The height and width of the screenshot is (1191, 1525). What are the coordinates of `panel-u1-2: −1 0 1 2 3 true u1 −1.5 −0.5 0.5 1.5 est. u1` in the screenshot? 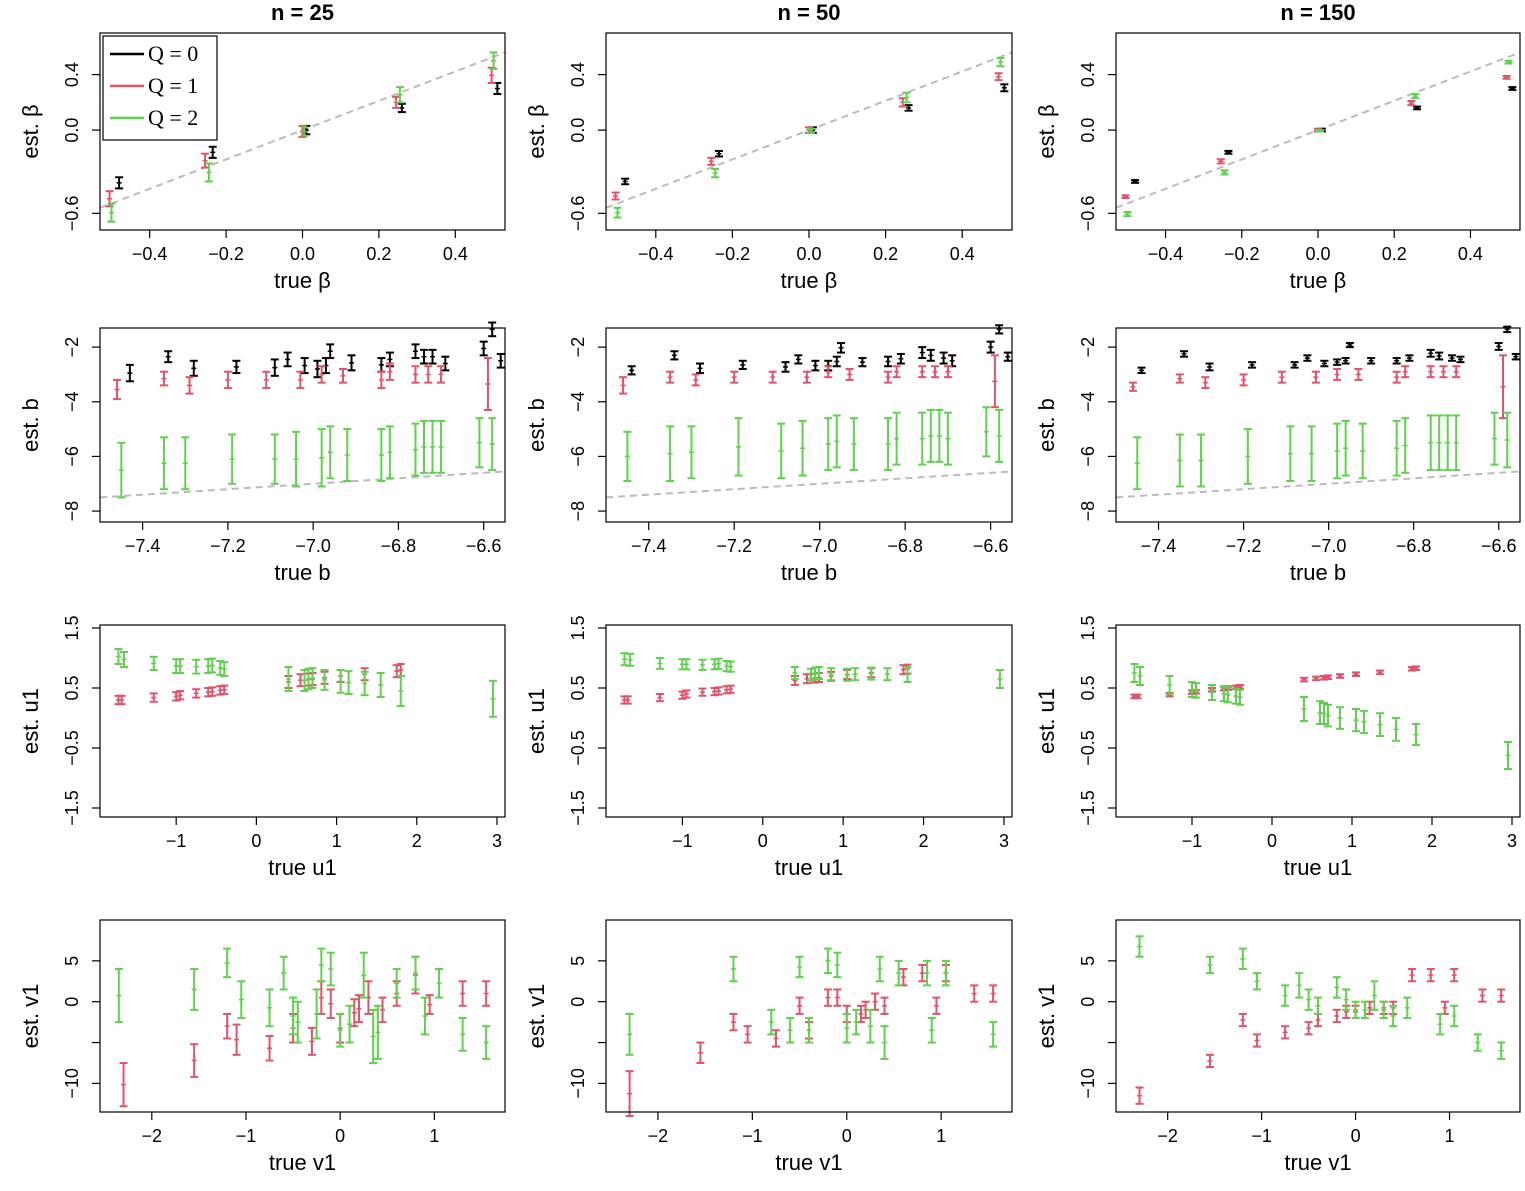 It's located at (1277, 747).